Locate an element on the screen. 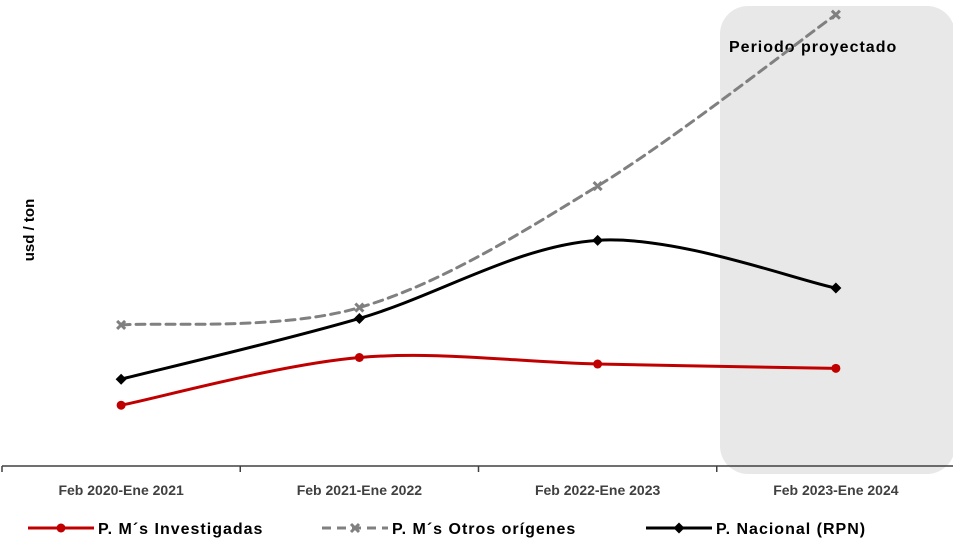  series-p-m-s-investigadas is located at coordinates (478, 381).